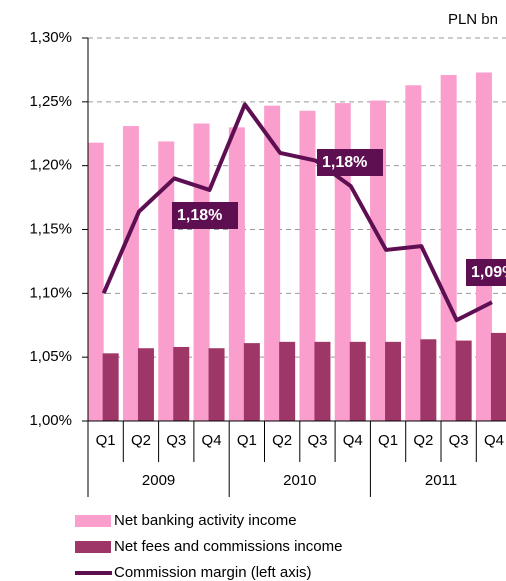 The image size is (506, 581). What do you see at coordinates (50, 165) in the screenshot?
I see `y-tick-label: 1,20%` at bounding box center [50, 165].